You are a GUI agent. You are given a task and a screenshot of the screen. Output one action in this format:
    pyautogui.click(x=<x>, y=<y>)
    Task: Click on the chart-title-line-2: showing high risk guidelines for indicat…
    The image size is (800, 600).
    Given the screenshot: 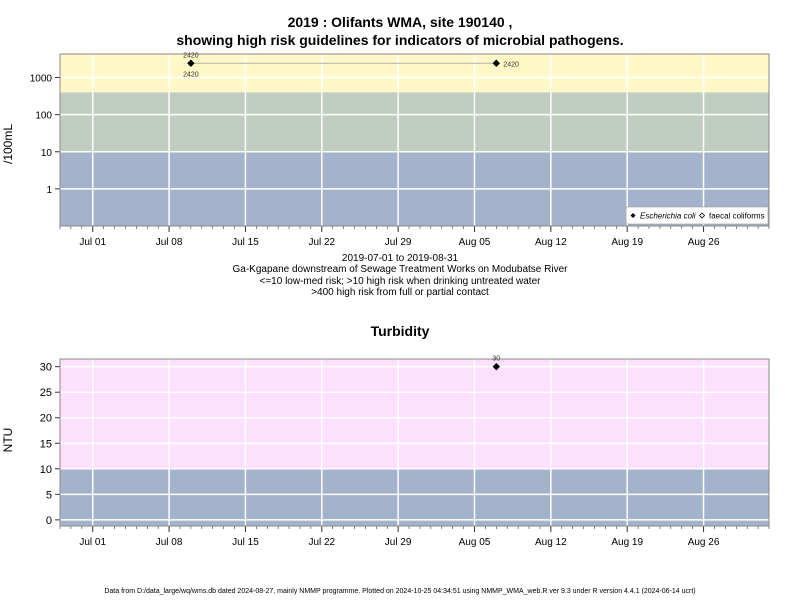 What is the action you would take?
    pyautogui.click(x=400, y=40)
    